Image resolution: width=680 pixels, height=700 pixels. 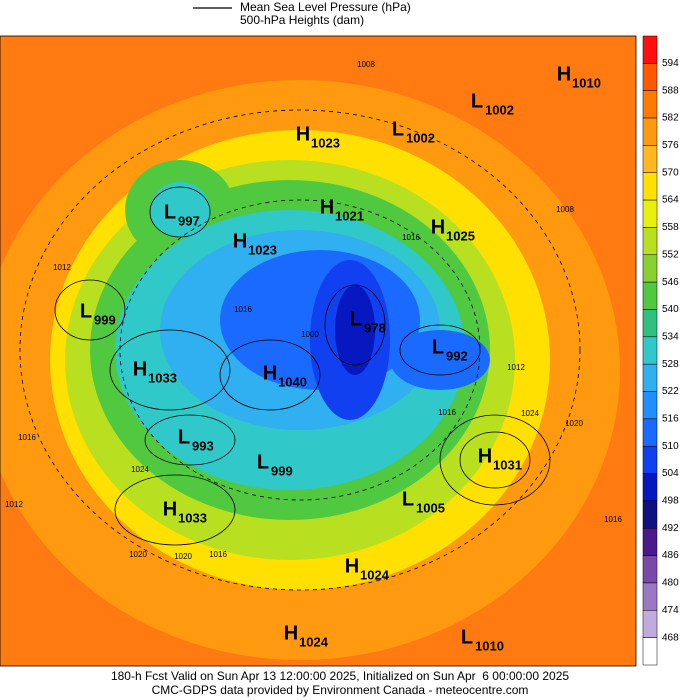 I want to click on colorbar-label: 552, so click(x=670, y=254).